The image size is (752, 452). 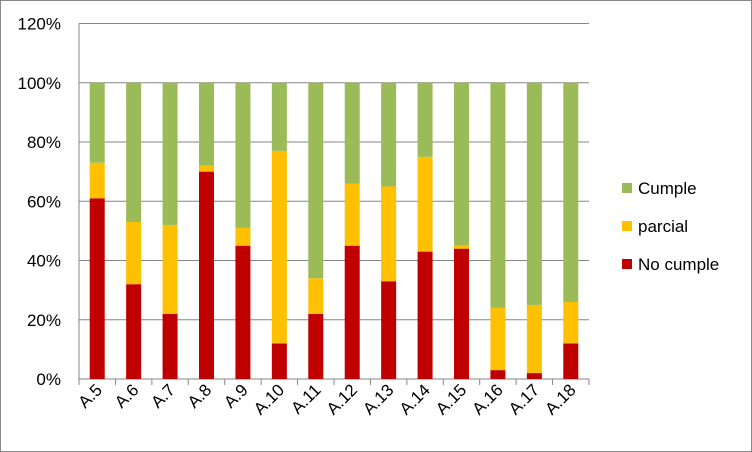 I want to click on x-tick-label: A.15, so click(x=451, y=399).